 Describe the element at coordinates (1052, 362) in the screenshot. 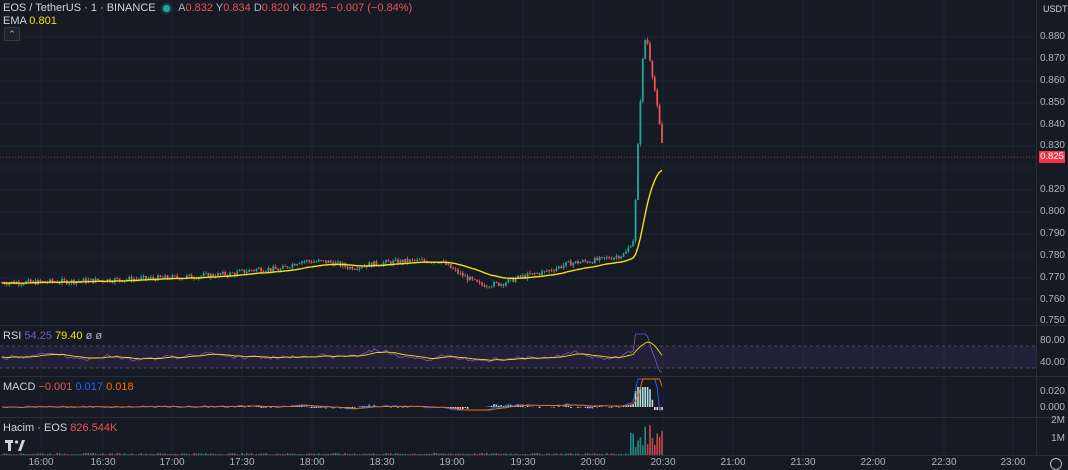

I see `rsi-tick: 40.00` at that location.